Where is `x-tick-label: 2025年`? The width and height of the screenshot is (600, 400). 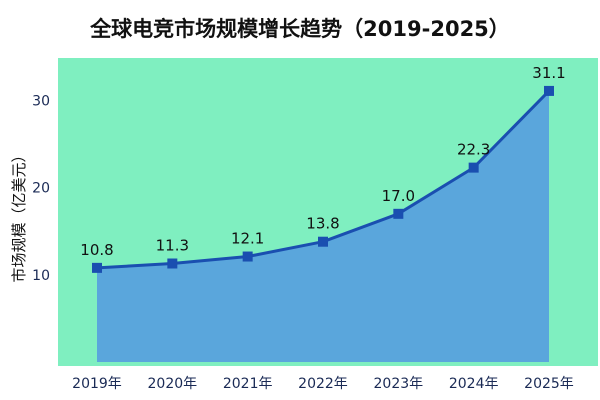
x-tick-label: 2025年 is located at coordinates (549, 384).